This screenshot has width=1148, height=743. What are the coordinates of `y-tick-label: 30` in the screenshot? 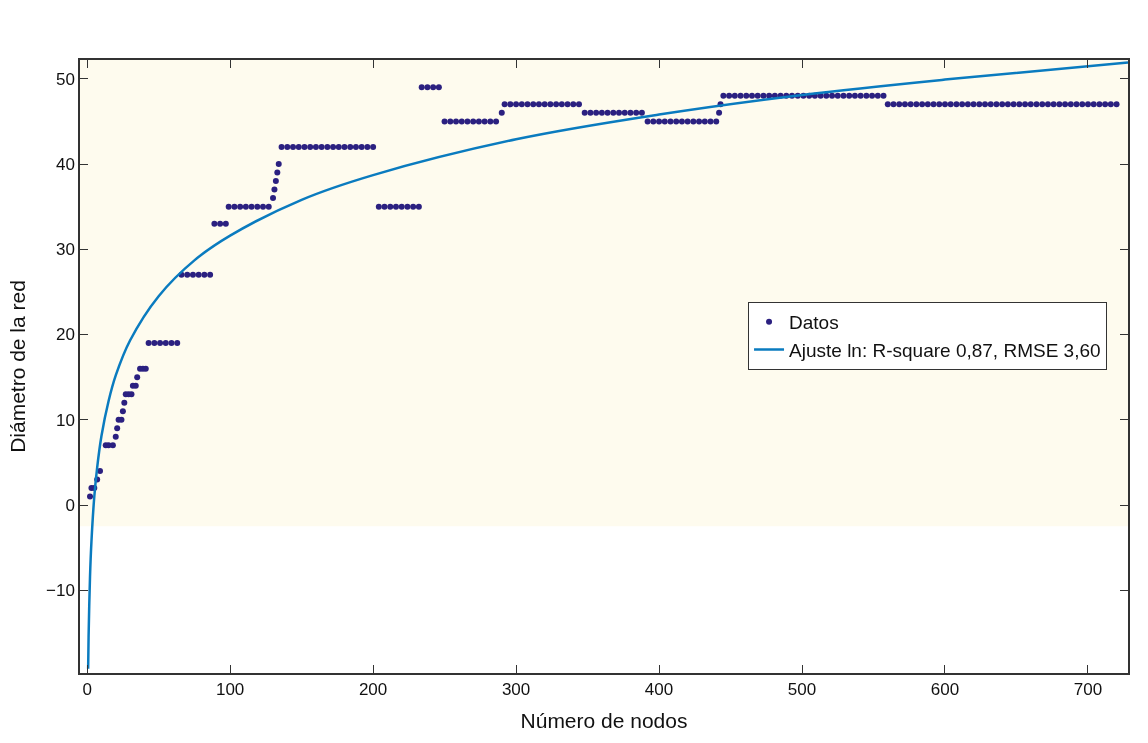 It's located at (65, 250).